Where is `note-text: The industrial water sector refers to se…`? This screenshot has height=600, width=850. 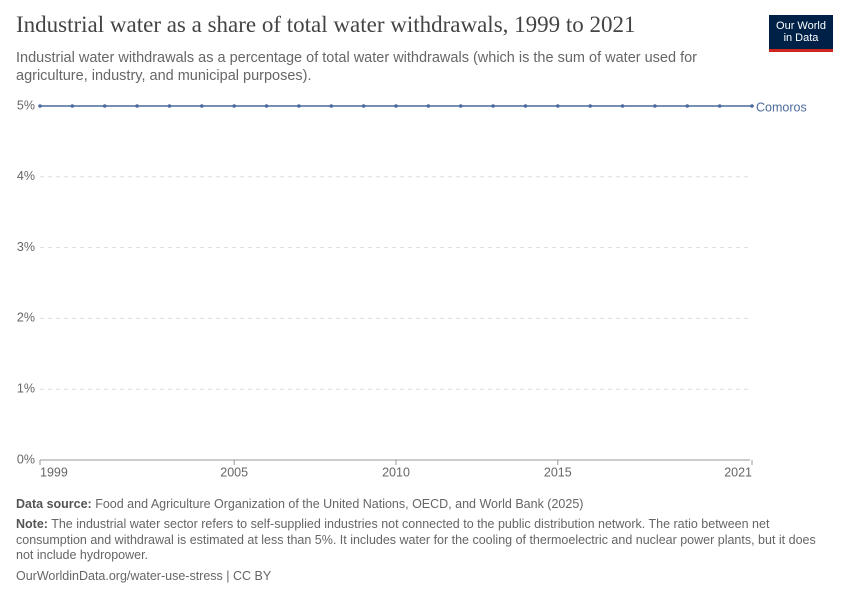 note-text: The industrial water sector refers to se… is located at coordinates (416, 539).